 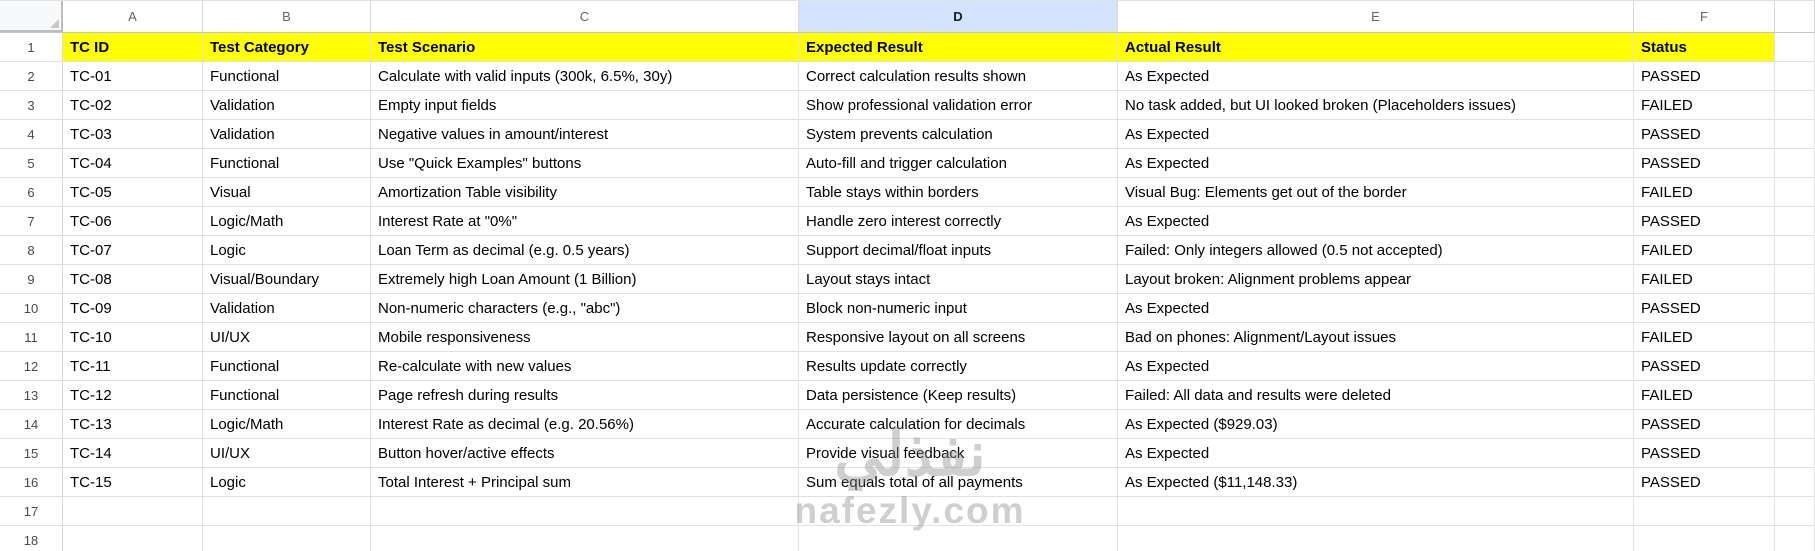 I want to click on cell-D10: Block non-numeric input, so click(x=958, y=308).